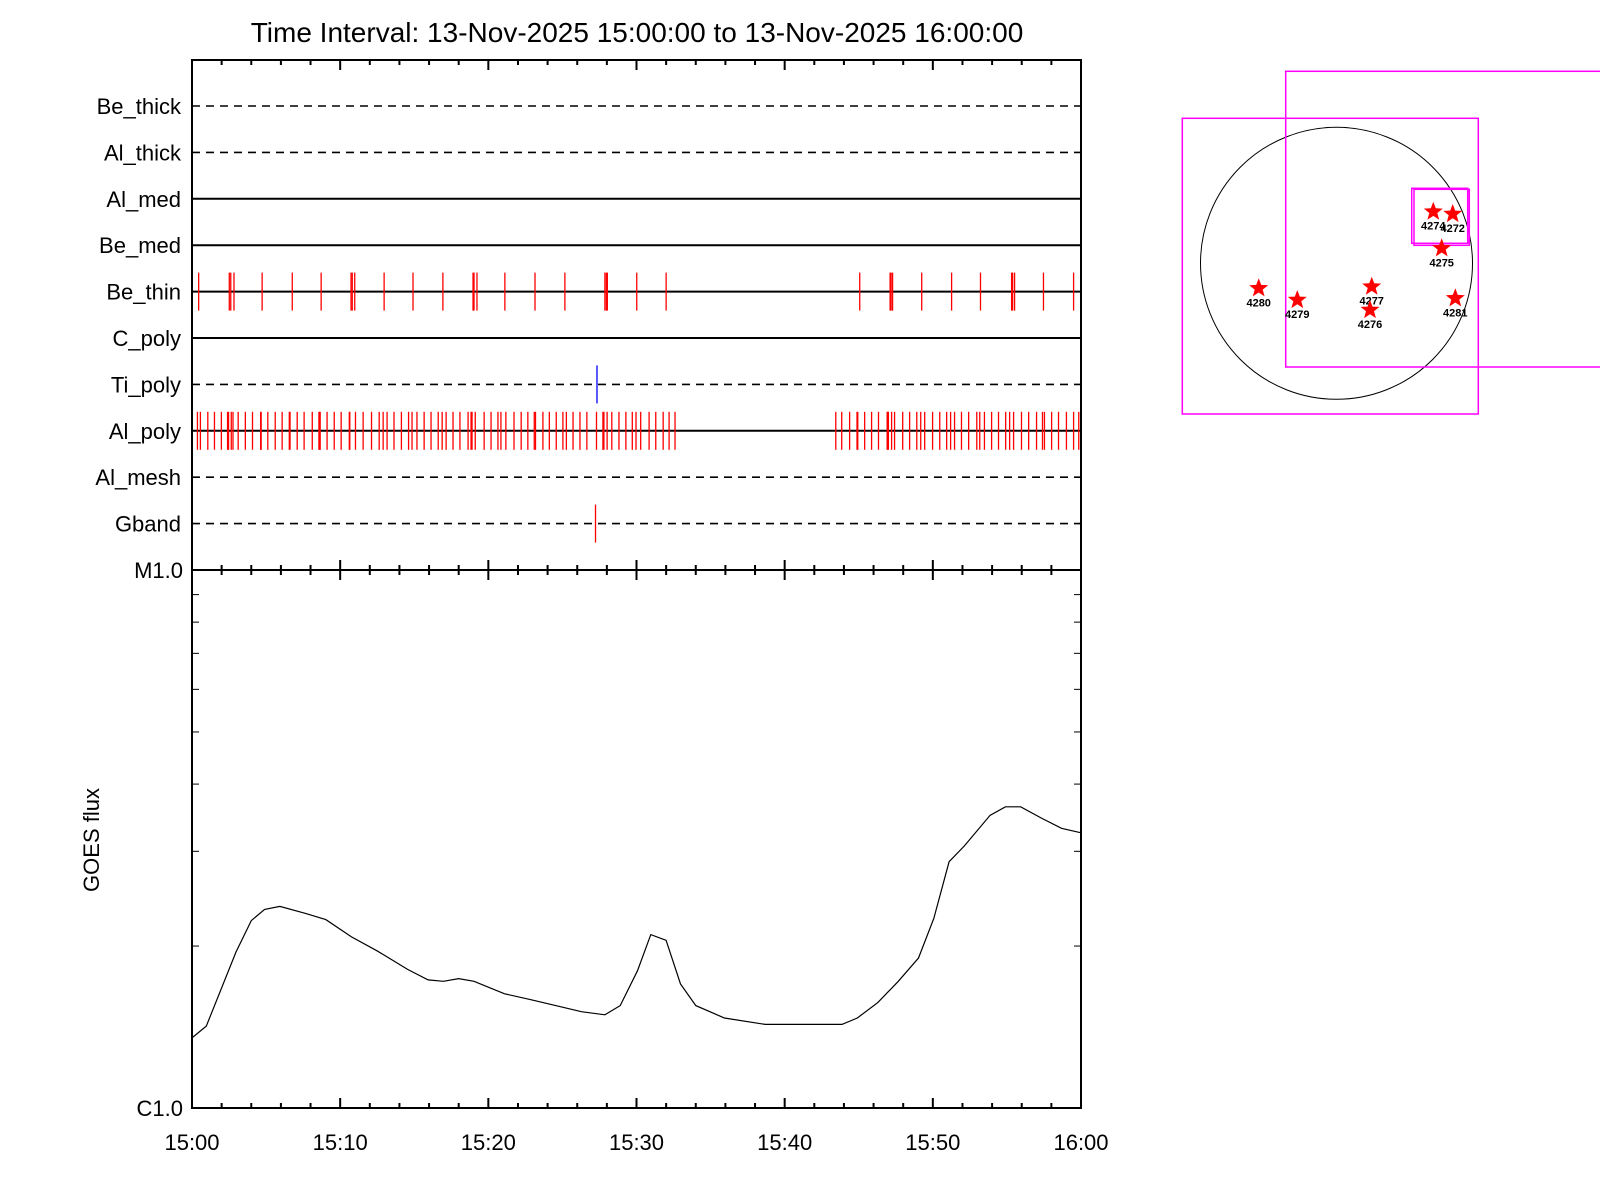  What do you see at coordinates (488, 1142) in the screenshot?
I see `x-tick-label: 15:20` at bounding box center [488, 1142].